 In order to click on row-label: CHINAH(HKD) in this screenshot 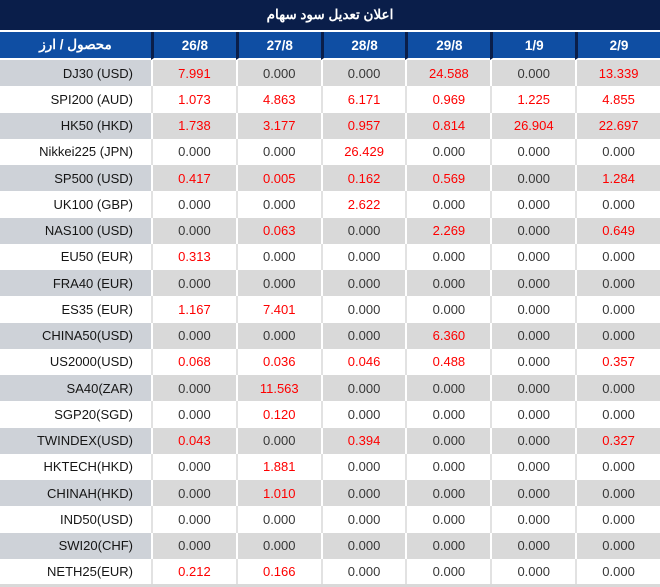, I will do `click(75, 493)`.